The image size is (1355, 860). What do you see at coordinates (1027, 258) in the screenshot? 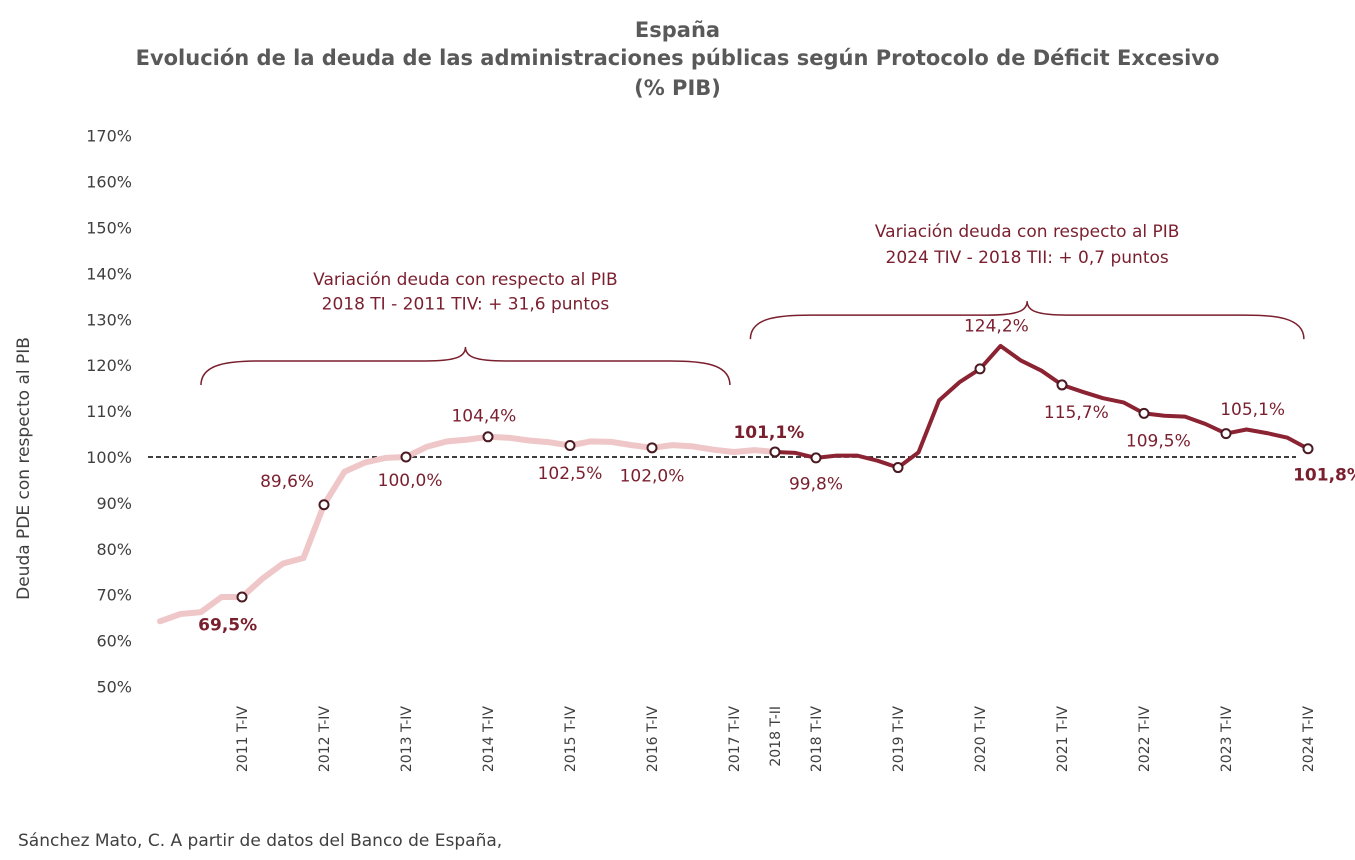
I see `annotation-text: 2024 TIV - 2018 TII: + 0,7 puntos` at bounding box center [1027, 258].